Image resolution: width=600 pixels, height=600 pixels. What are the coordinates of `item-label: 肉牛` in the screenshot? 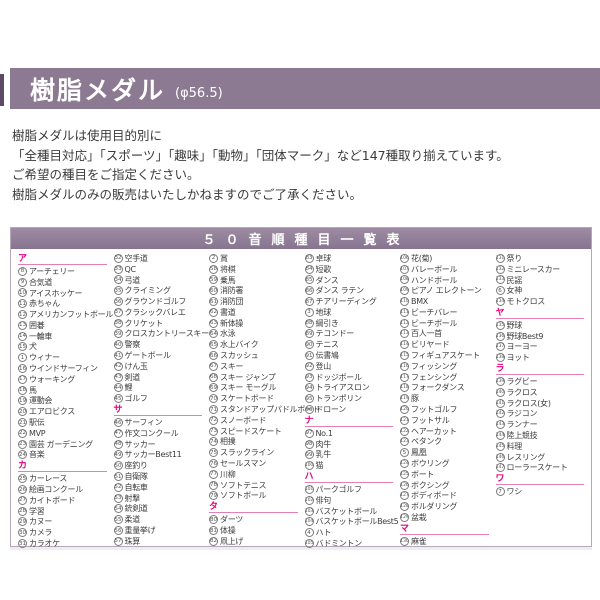 It's located at (323, 444).